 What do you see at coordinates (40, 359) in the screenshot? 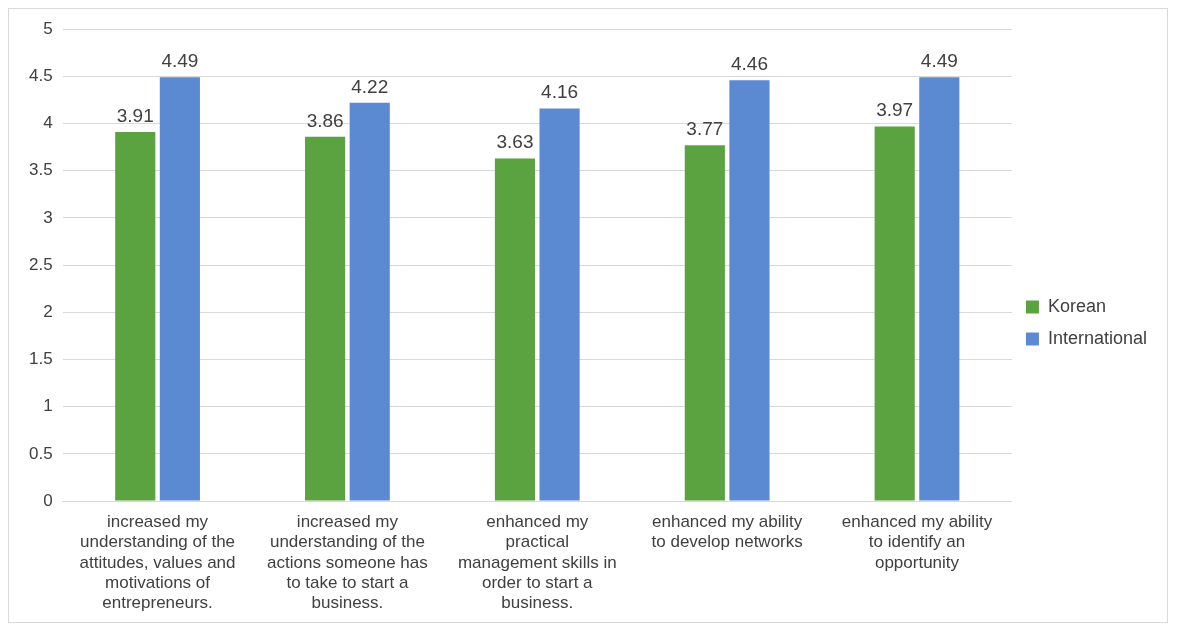
I see `y-tick-label: 1.5` at bounding box center [40, 359].